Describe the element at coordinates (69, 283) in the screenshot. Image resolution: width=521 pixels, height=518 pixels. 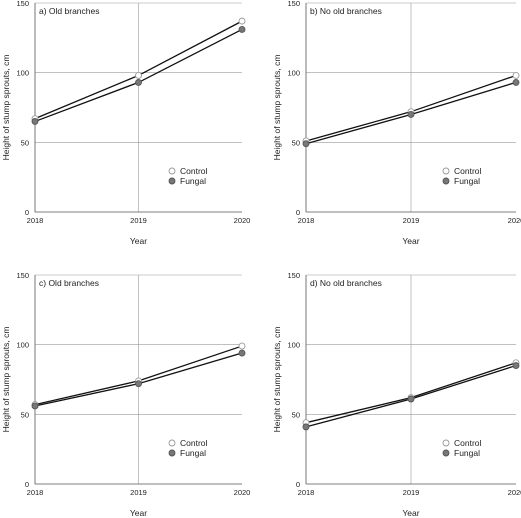
I see `panel-title: c) Old branches` at that location.